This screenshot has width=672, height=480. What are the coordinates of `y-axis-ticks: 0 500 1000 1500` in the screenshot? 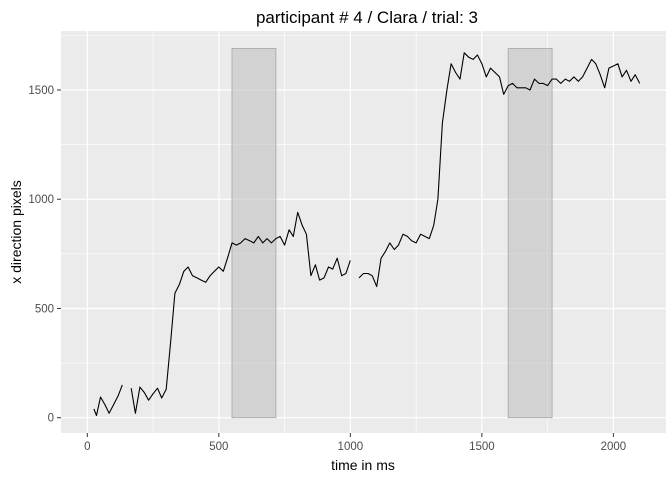 It's located at (44, 255).